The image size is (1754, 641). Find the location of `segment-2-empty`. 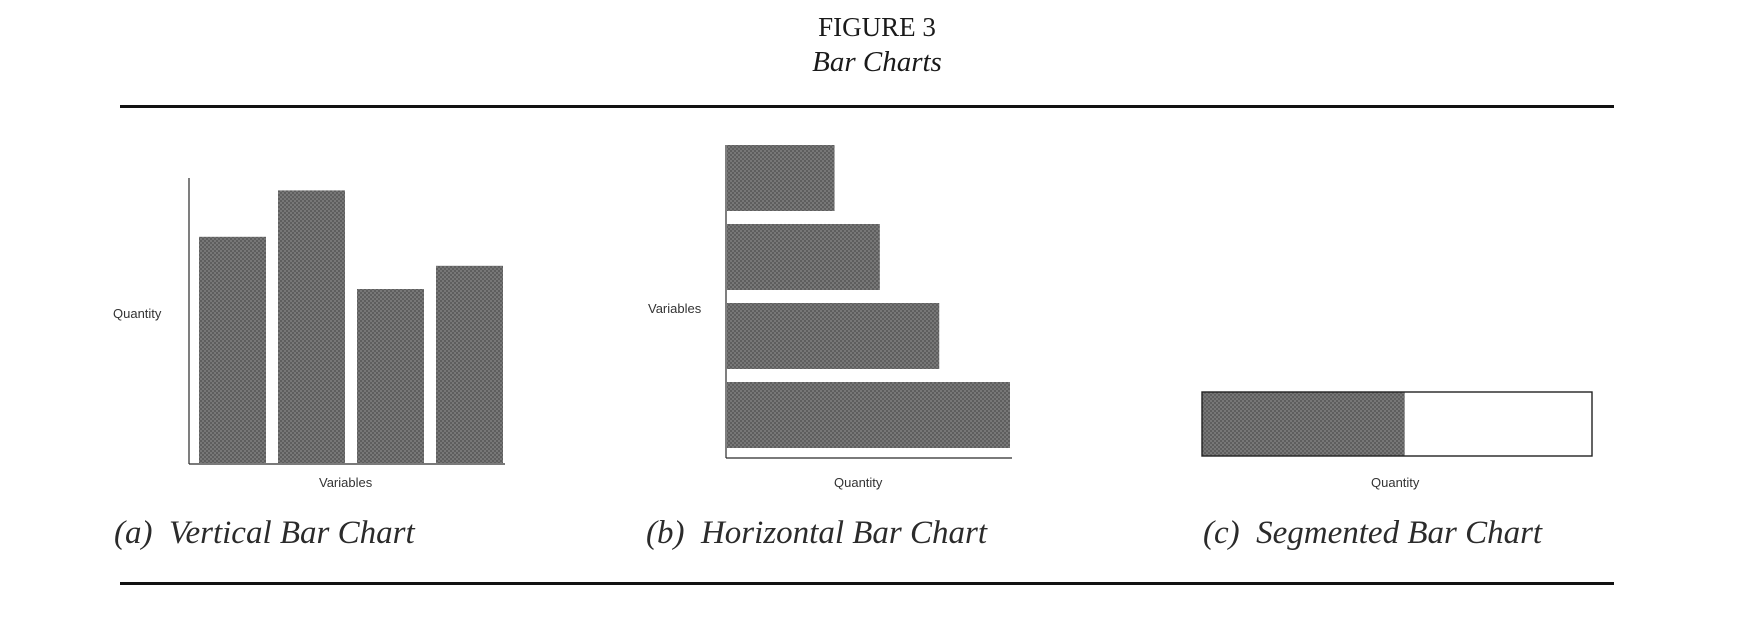

segment-2-empty is located at coordinates (1498, 424).